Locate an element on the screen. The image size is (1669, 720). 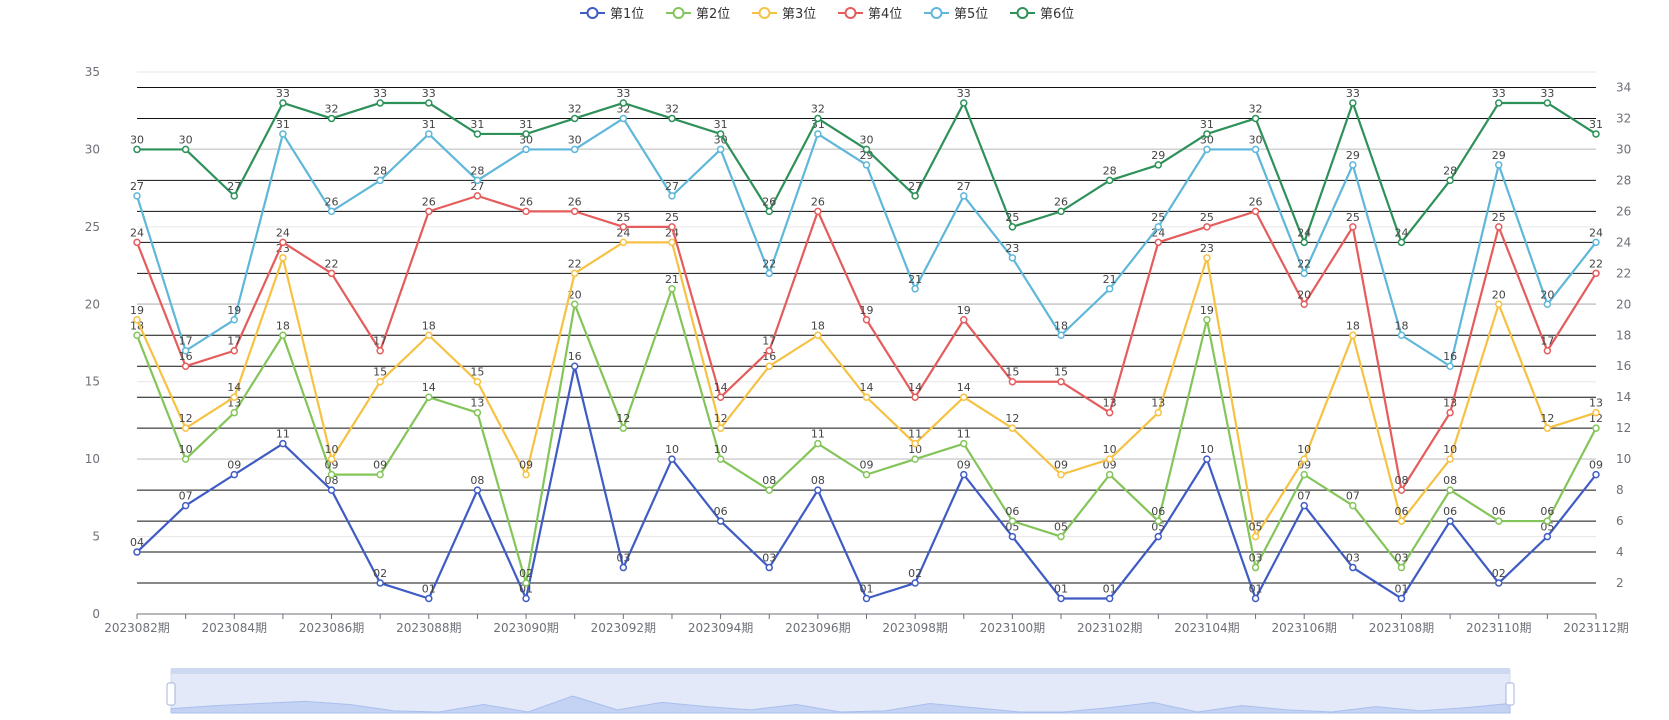
legend-item-6: 第6位 is located at coordinates (1042, 14).